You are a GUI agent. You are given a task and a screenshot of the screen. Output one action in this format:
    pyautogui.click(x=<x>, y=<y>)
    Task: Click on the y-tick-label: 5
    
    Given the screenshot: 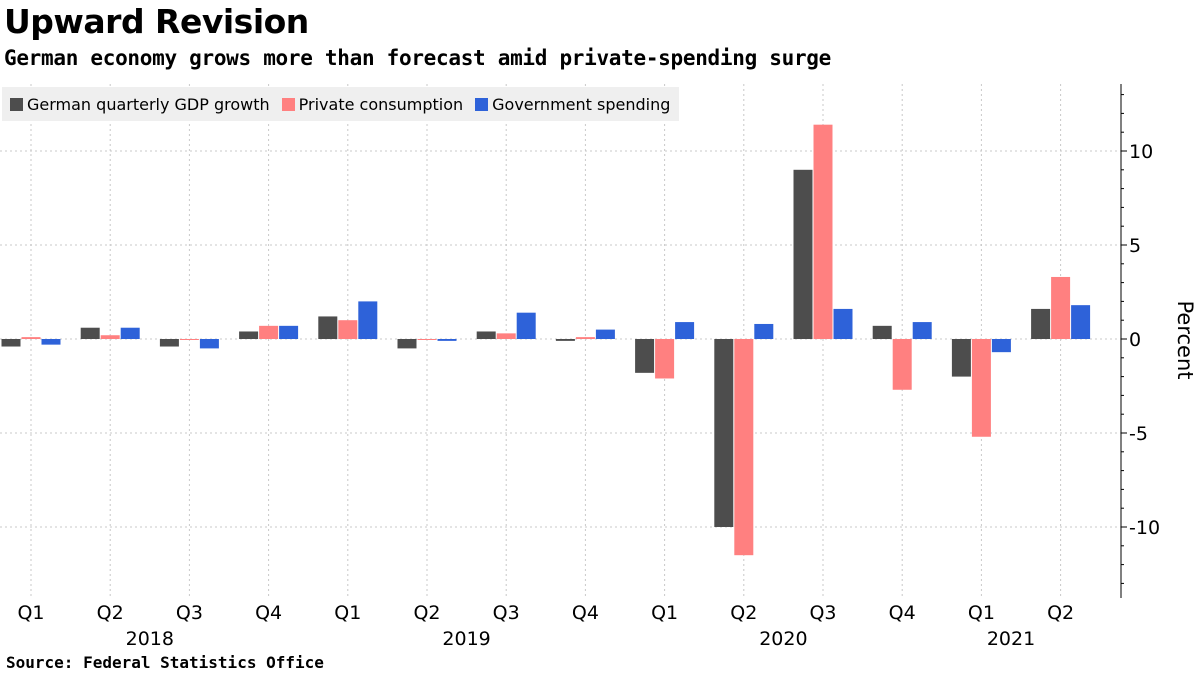 What is the action you would take?
    pyautogui.click(x=1135, y=246)
    